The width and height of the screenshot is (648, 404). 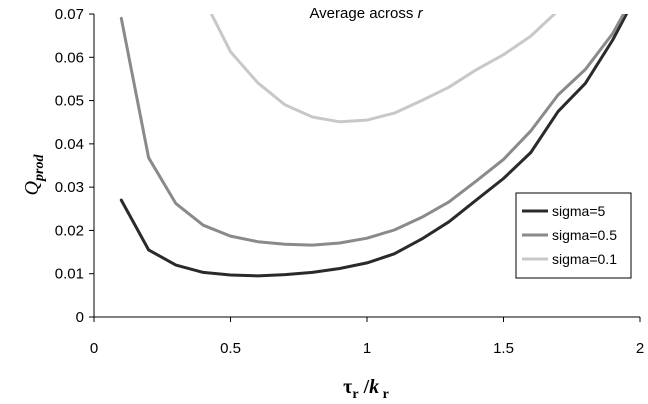 What do you see at coordinates (366, 389) in the screenshot?
I see `x-axis-label: τr /k r` at bounding box center [366, 389].